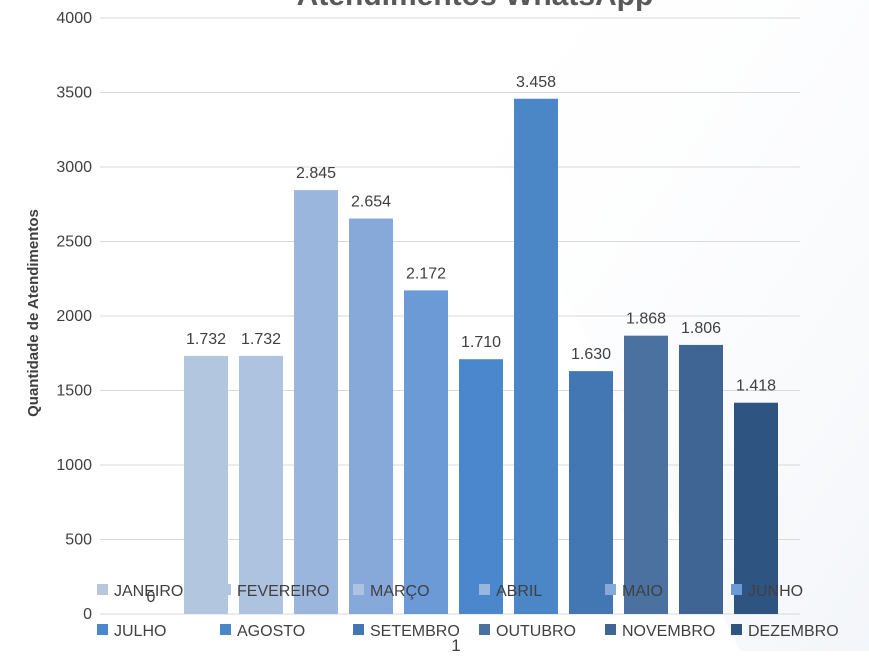 The width and height of the screenshot is (869, 656). What do you see at coordinates (701, 328) in the screenshot?
I see `data-label-novembro: 1.806` at bounding box center [701, 328].